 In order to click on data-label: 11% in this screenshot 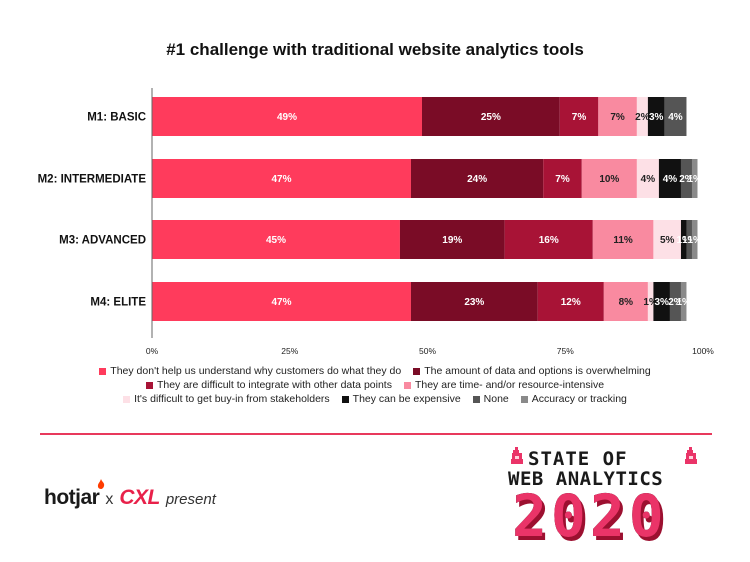, I will do `click(623, 240)`.